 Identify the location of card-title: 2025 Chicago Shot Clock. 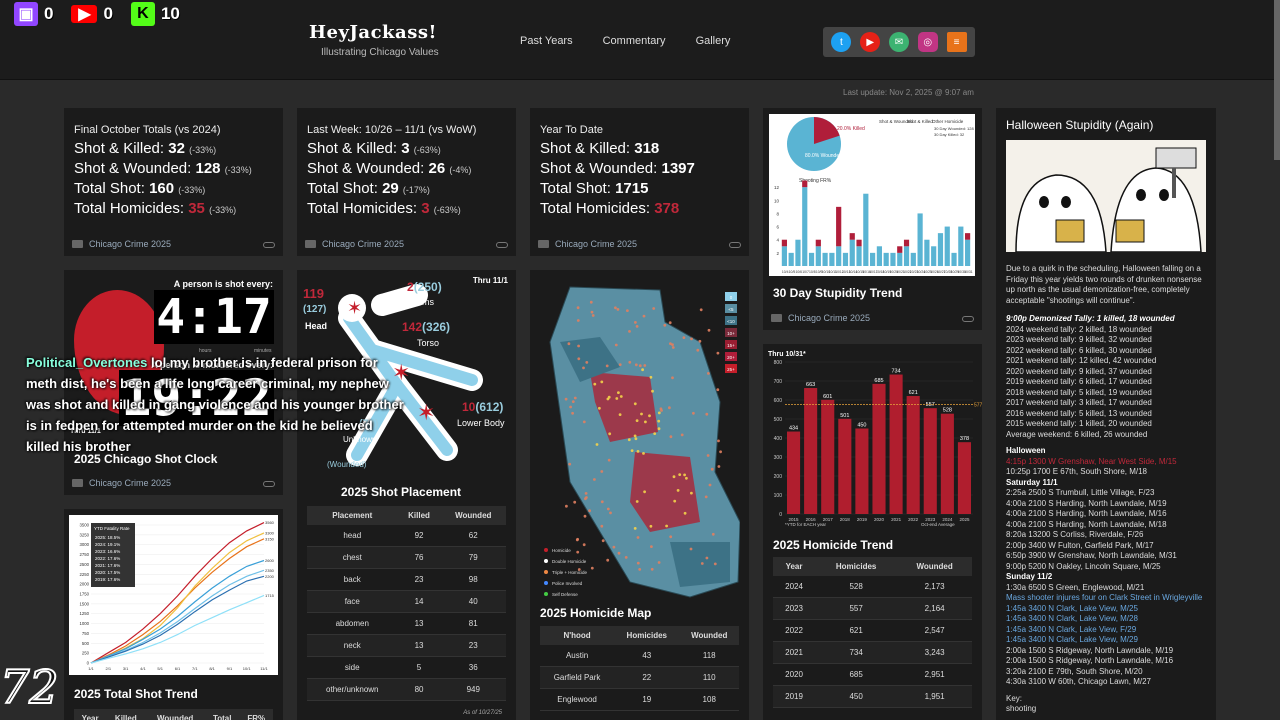
(146, 459).